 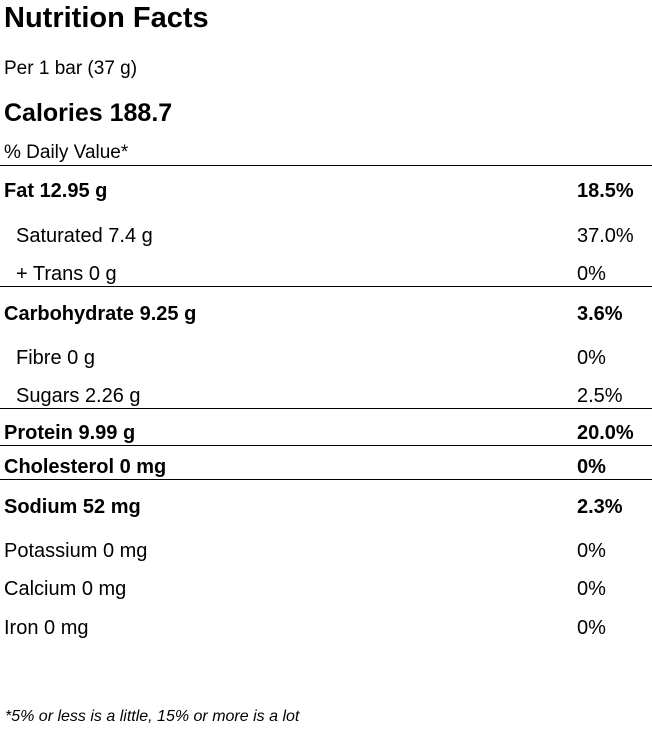 I want to click on nutrient-daily-value: 20.0%, so click(x=605, y=433).